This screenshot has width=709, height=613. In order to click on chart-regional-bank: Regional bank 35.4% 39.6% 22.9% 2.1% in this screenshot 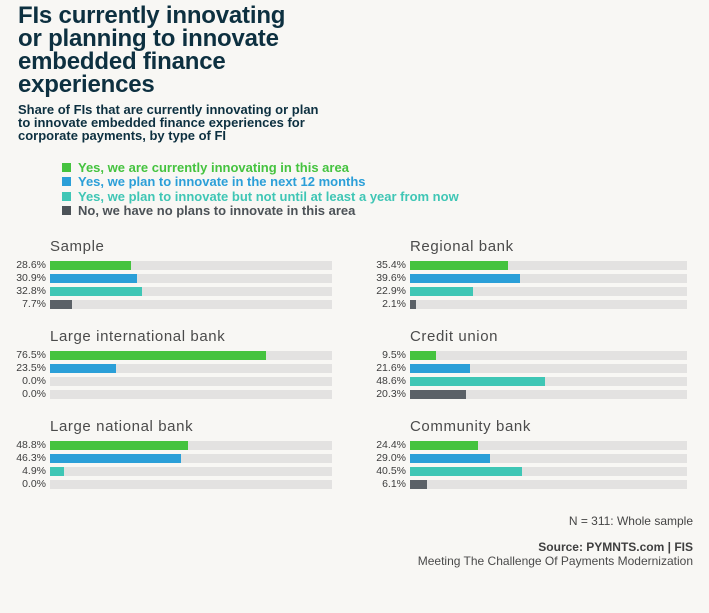, I will do `click(523, 275)`.